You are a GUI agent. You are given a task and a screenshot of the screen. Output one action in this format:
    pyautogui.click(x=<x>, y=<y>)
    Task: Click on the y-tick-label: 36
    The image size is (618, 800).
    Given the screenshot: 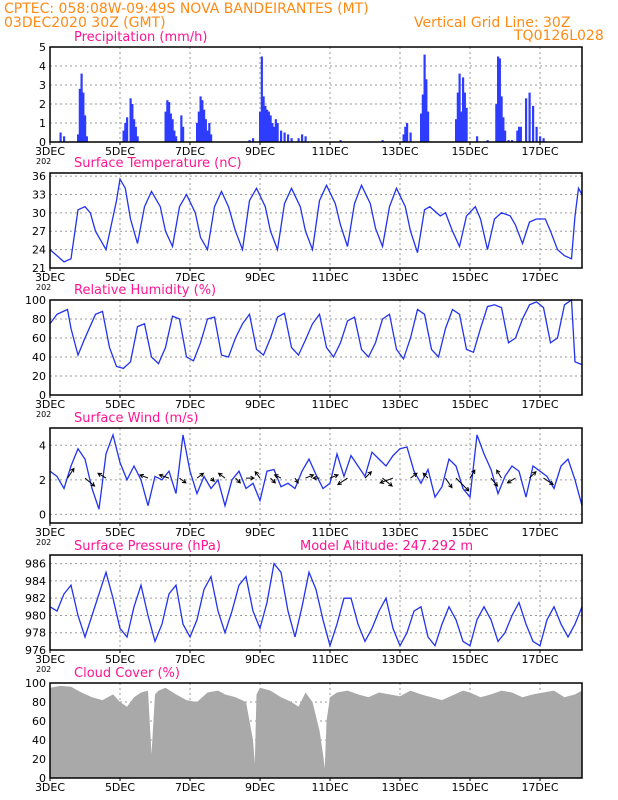 What is the action you would take?
    pyautogui.click(x=39, y=176)
    